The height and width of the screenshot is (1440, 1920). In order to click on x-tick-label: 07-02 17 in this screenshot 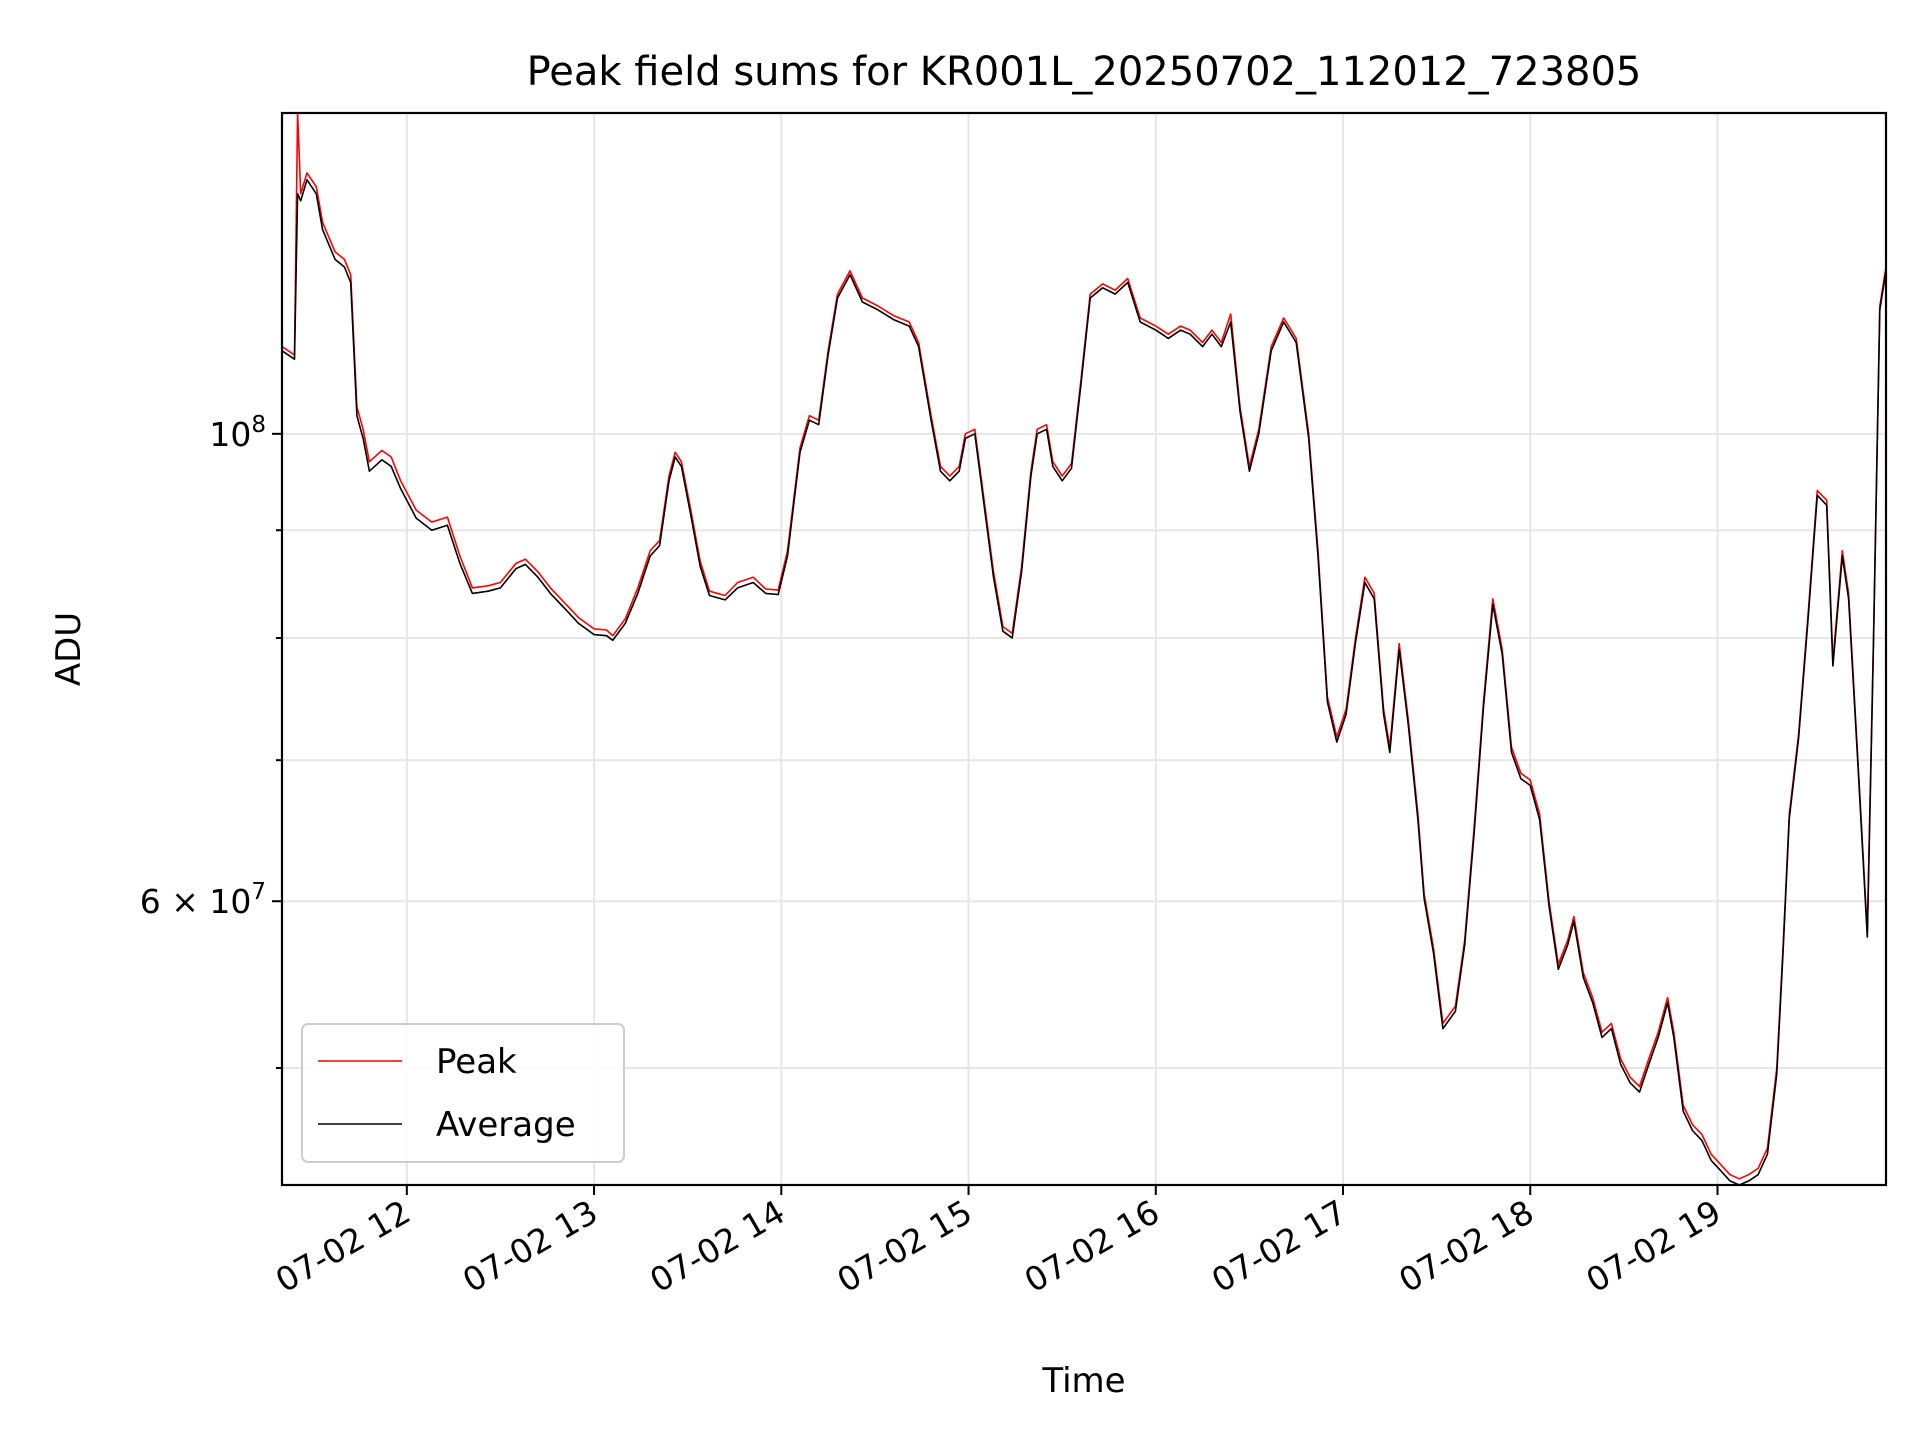, I will do `click(1279, 1246)`.